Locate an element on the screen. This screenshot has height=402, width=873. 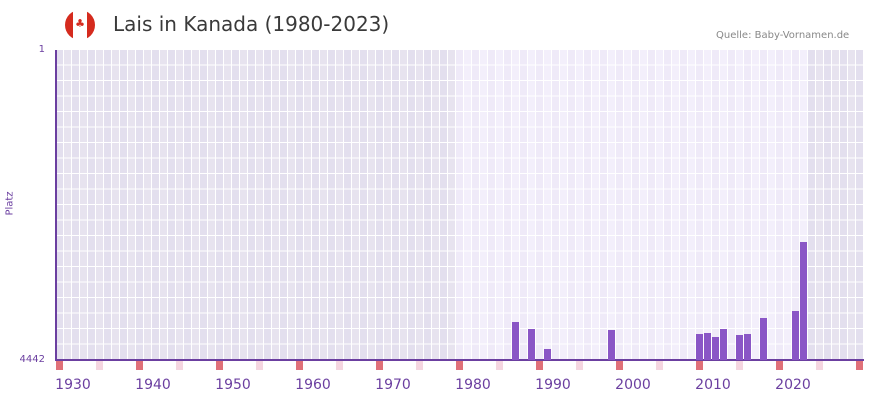
bar-2023 is located at coordinates (803, 300).